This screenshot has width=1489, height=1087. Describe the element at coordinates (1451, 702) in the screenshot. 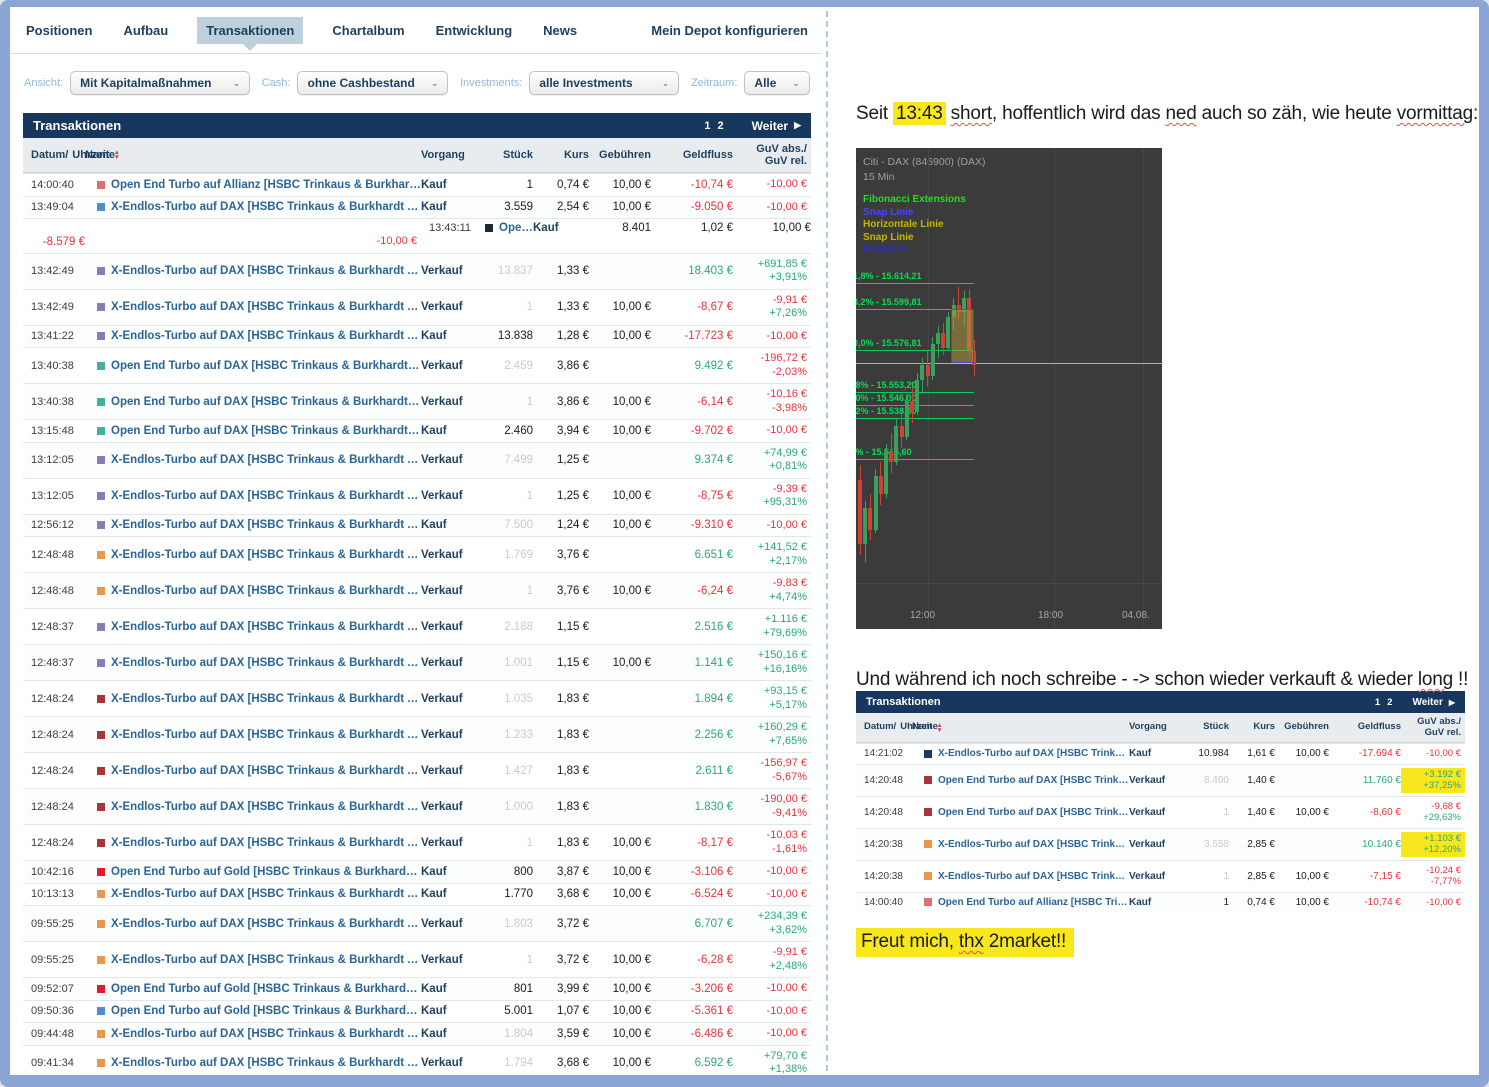

I see `next-arrow-icon: ▶` at that location.